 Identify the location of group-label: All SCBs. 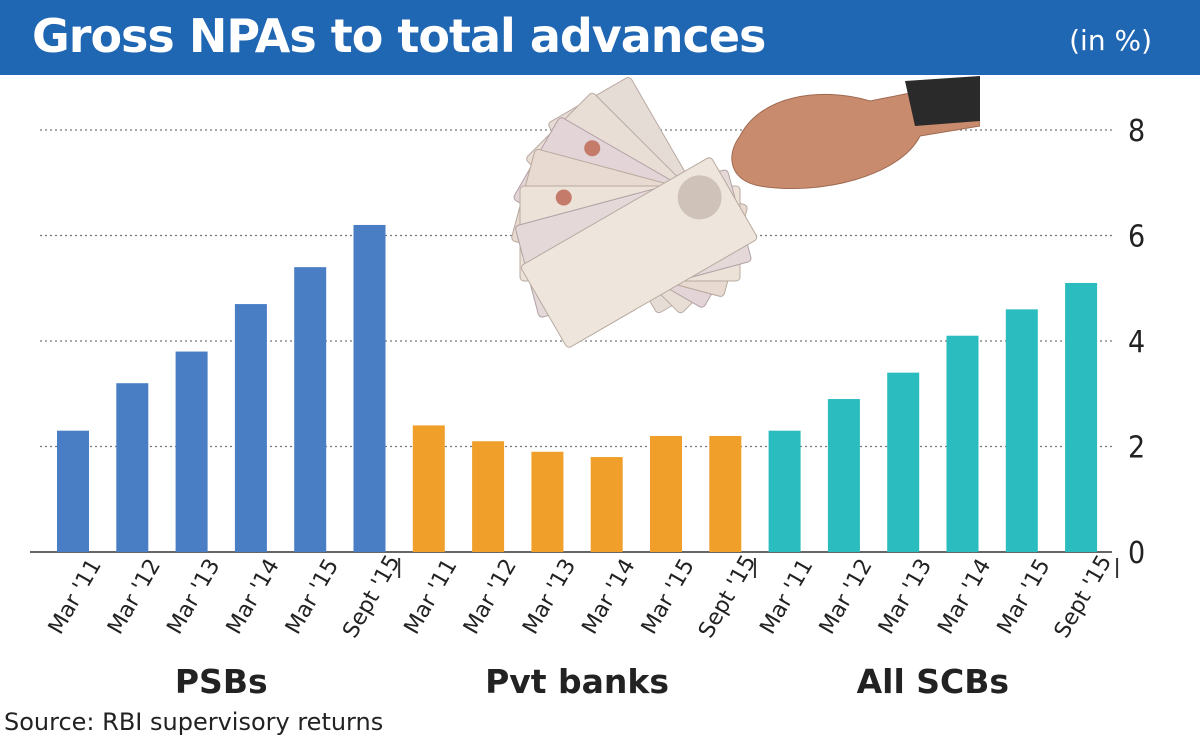
(933, 681).